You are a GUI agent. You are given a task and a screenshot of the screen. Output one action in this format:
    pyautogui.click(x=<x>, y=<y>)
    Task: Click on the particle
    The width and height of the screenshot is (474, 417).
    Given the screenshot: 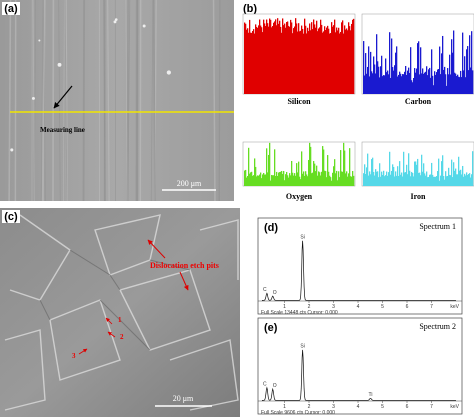 What is the action you would take?
    pyautogui.click(x=116, y=19)
    